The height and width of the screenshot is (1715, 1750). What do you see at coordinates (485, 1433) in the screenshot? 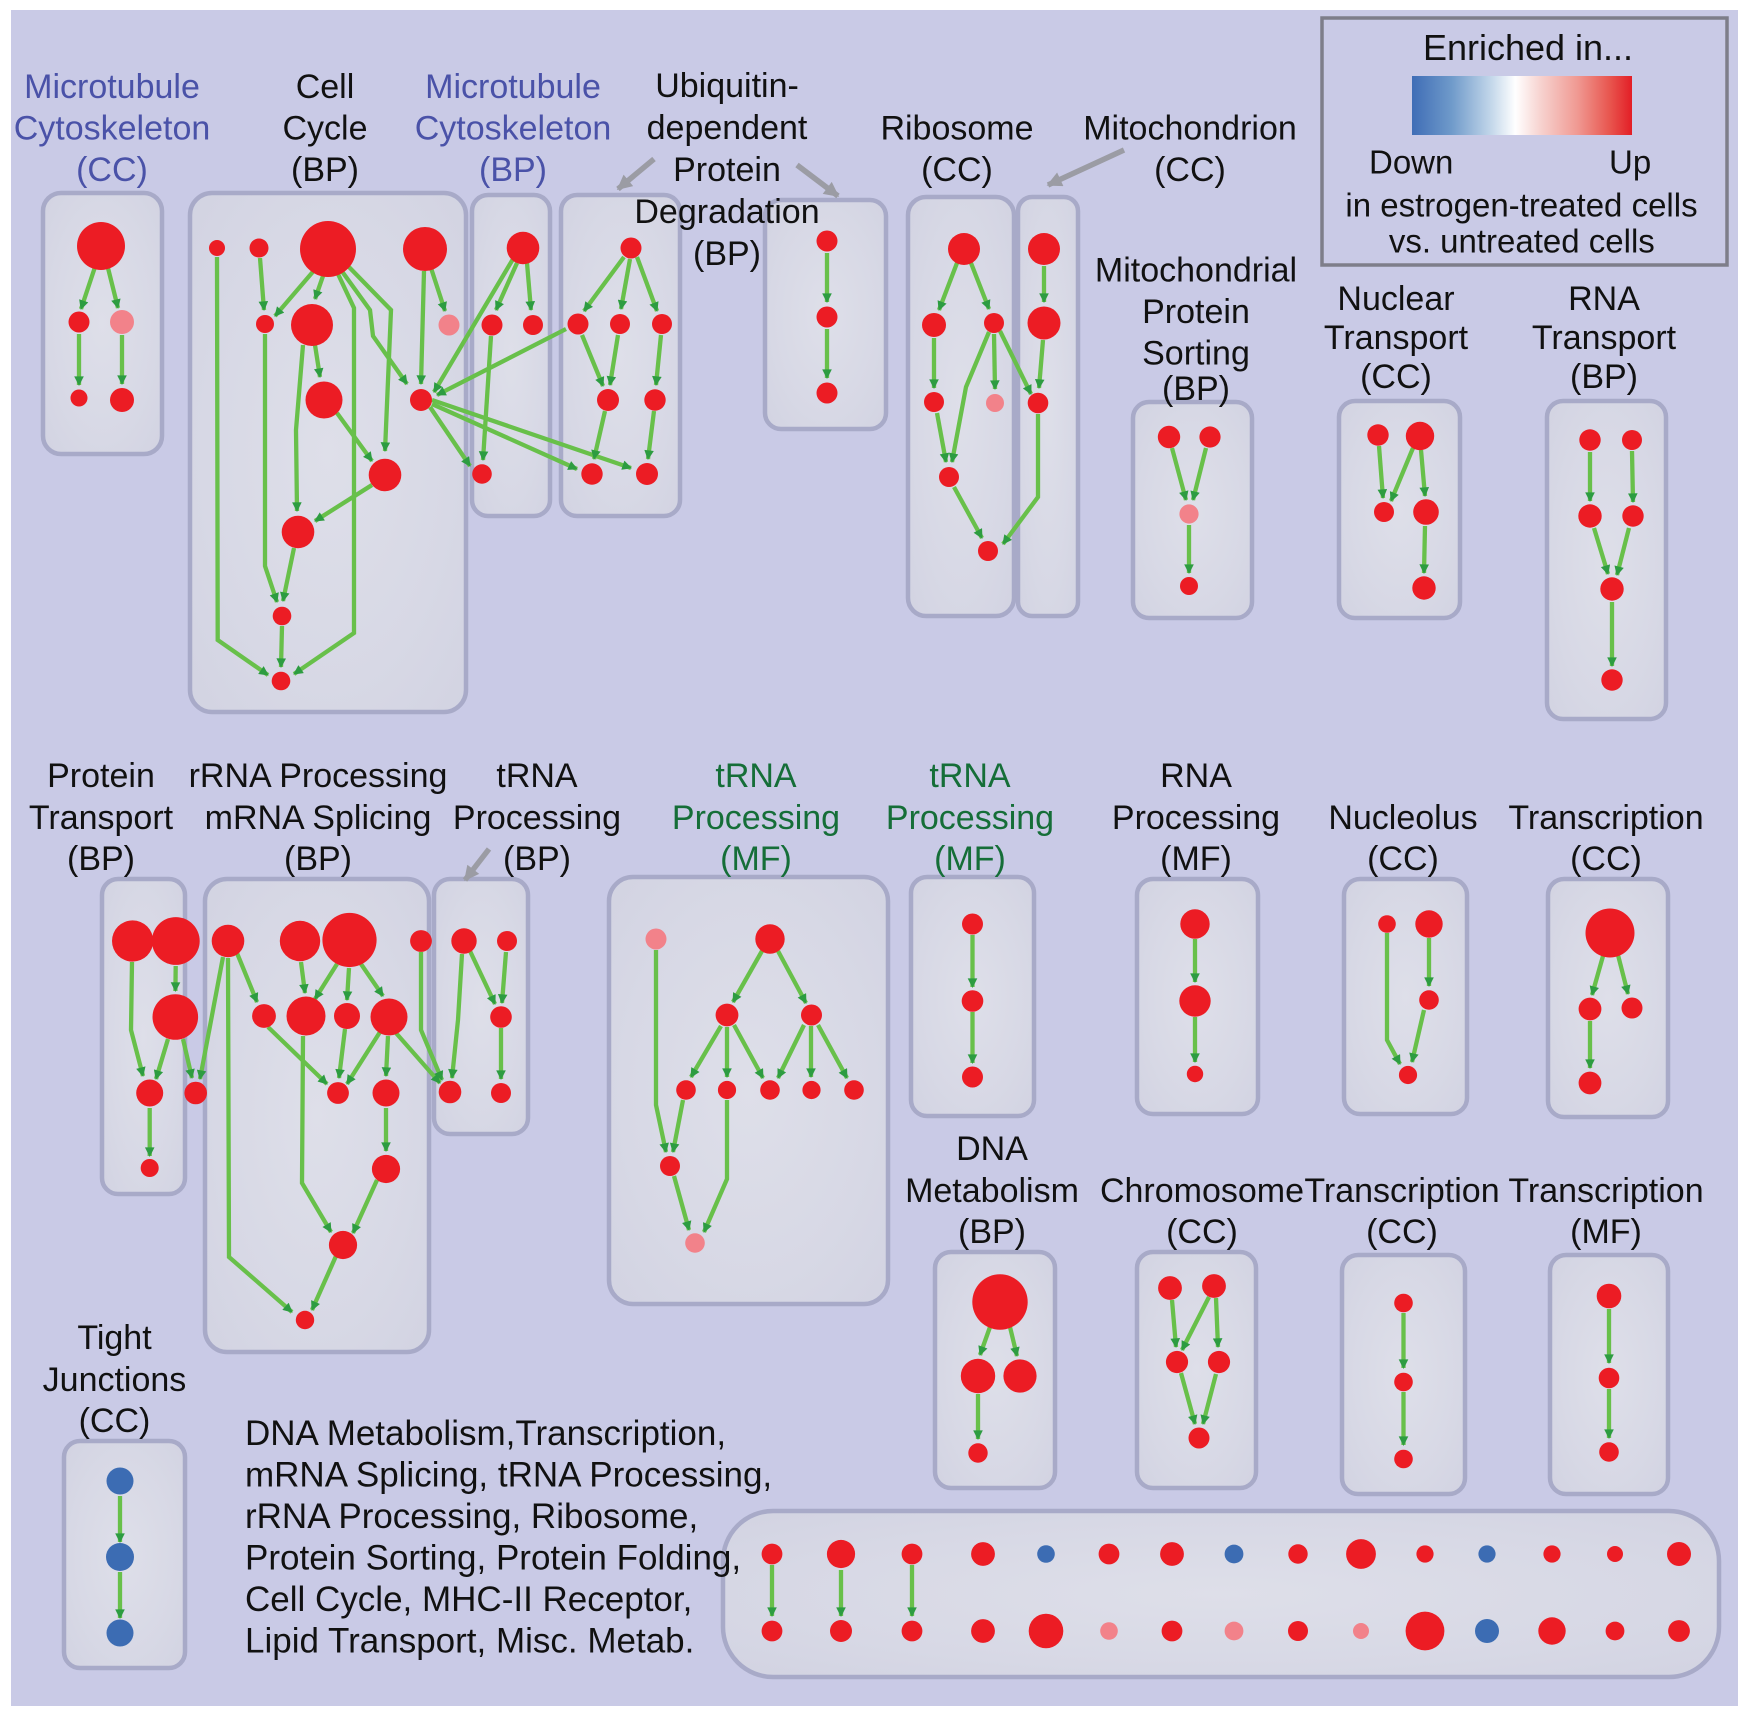
I see `svg-text: DNA Metabolism,Transcription,` at bounding box center [485, 1433].